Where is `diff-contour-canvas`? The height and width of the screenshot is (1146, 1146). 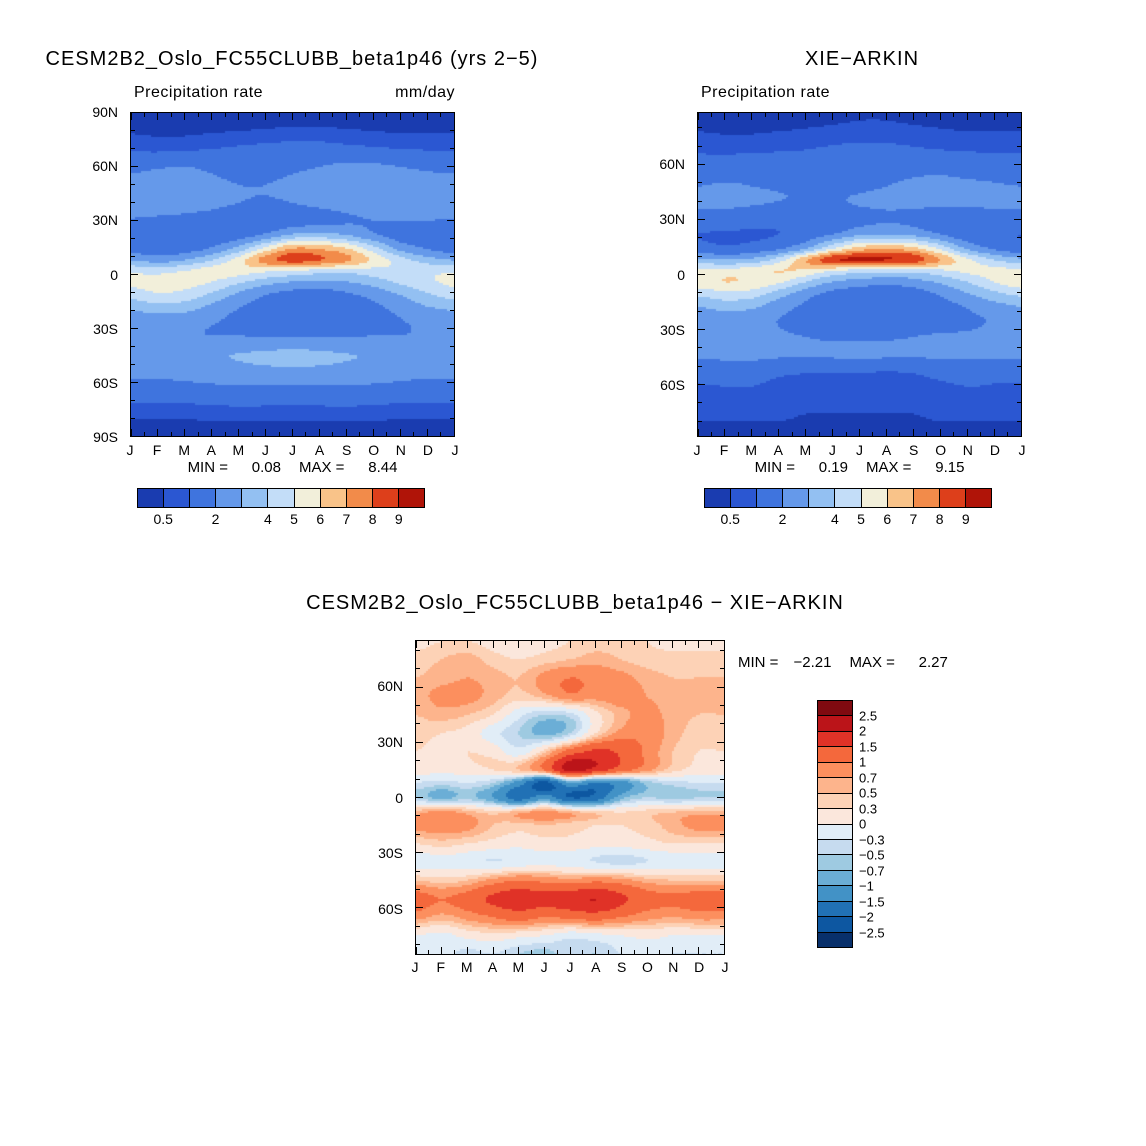 diff-contour-canvas is located at coordinates (570, 797).